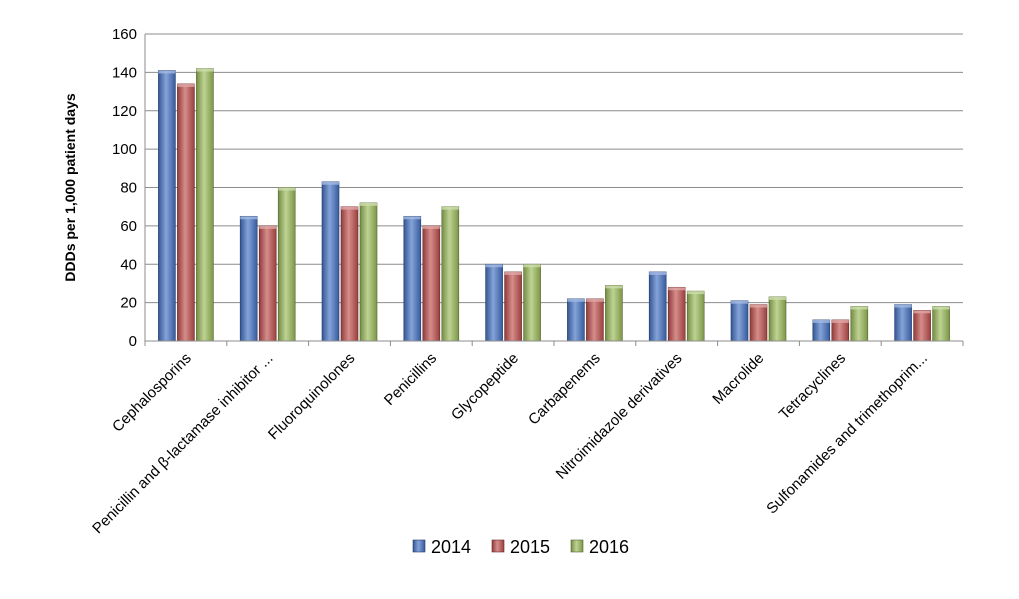 The width and height of the screenshot is (1019, 599). Describe the element at coordinates (124, 111) in the screenshot. I see `y-tick-label: 120` at that location.